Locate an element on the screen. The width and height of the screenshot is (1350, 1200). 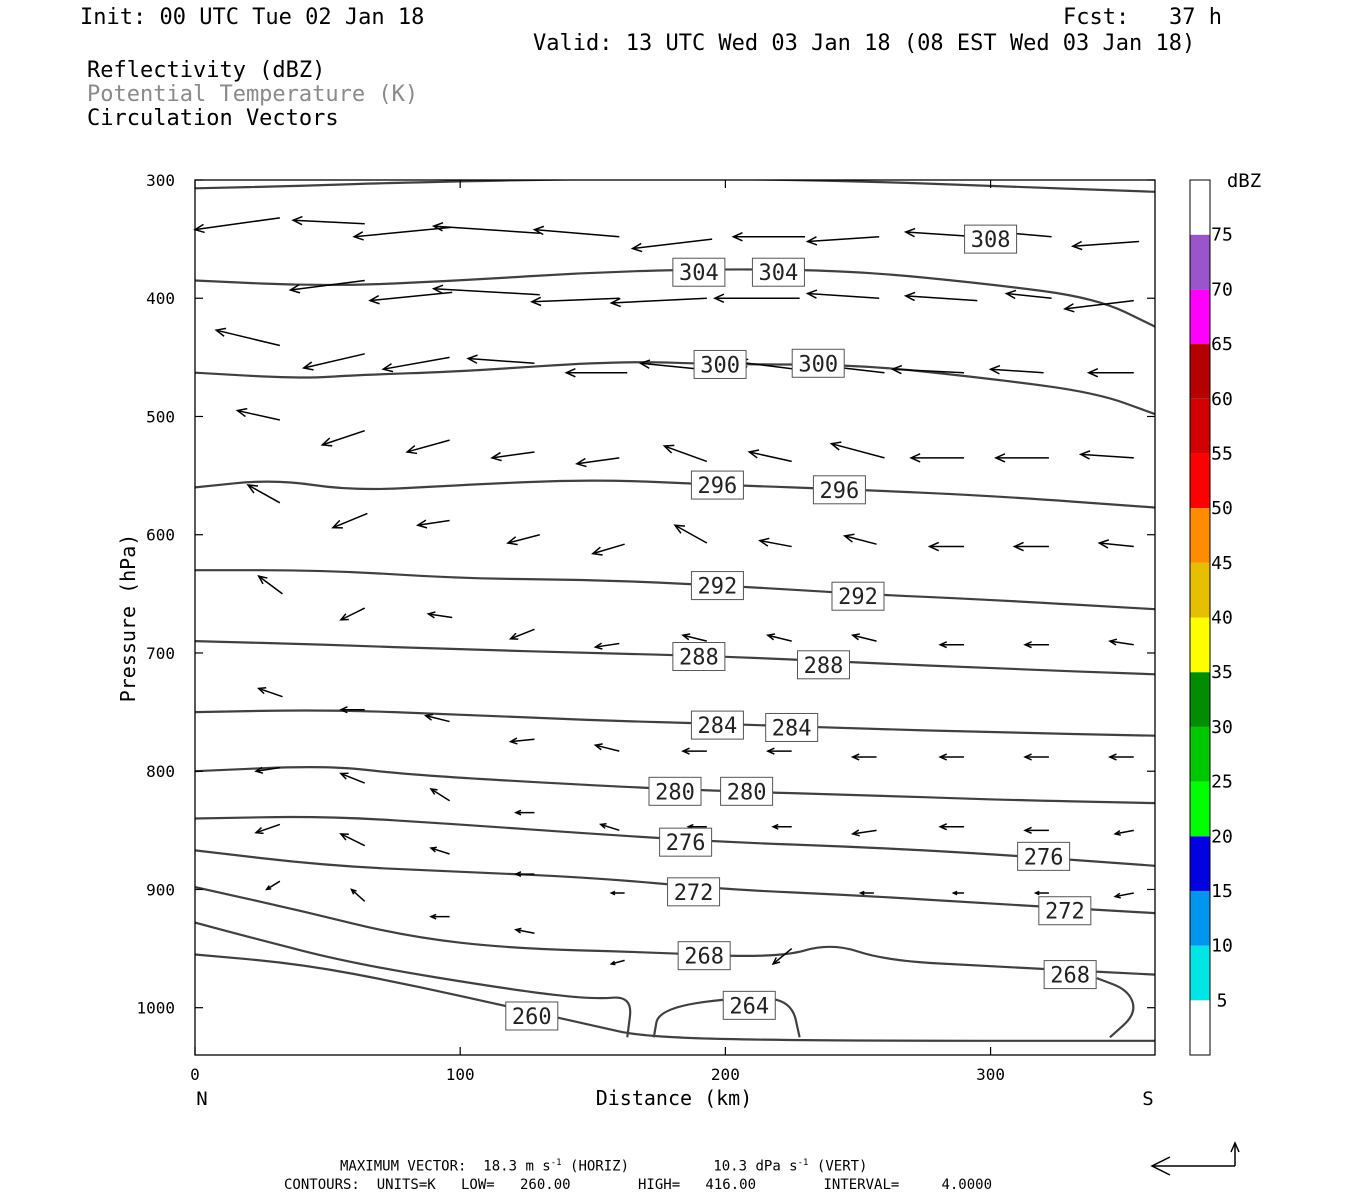
colorbar-label: 70 is located at coordinates (1222, 289).